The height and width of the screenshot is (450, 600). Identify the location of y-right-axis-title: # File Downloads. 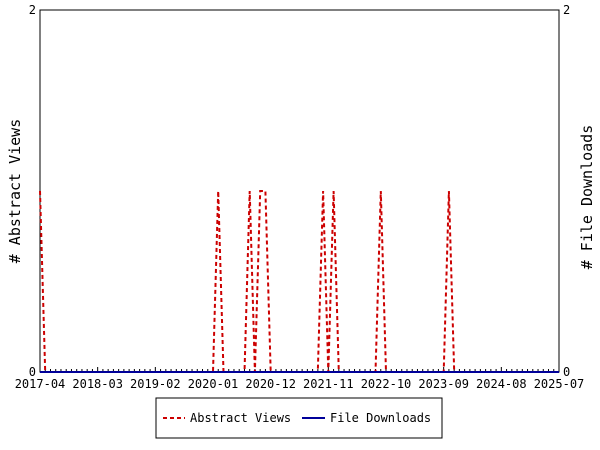
(587, 197).